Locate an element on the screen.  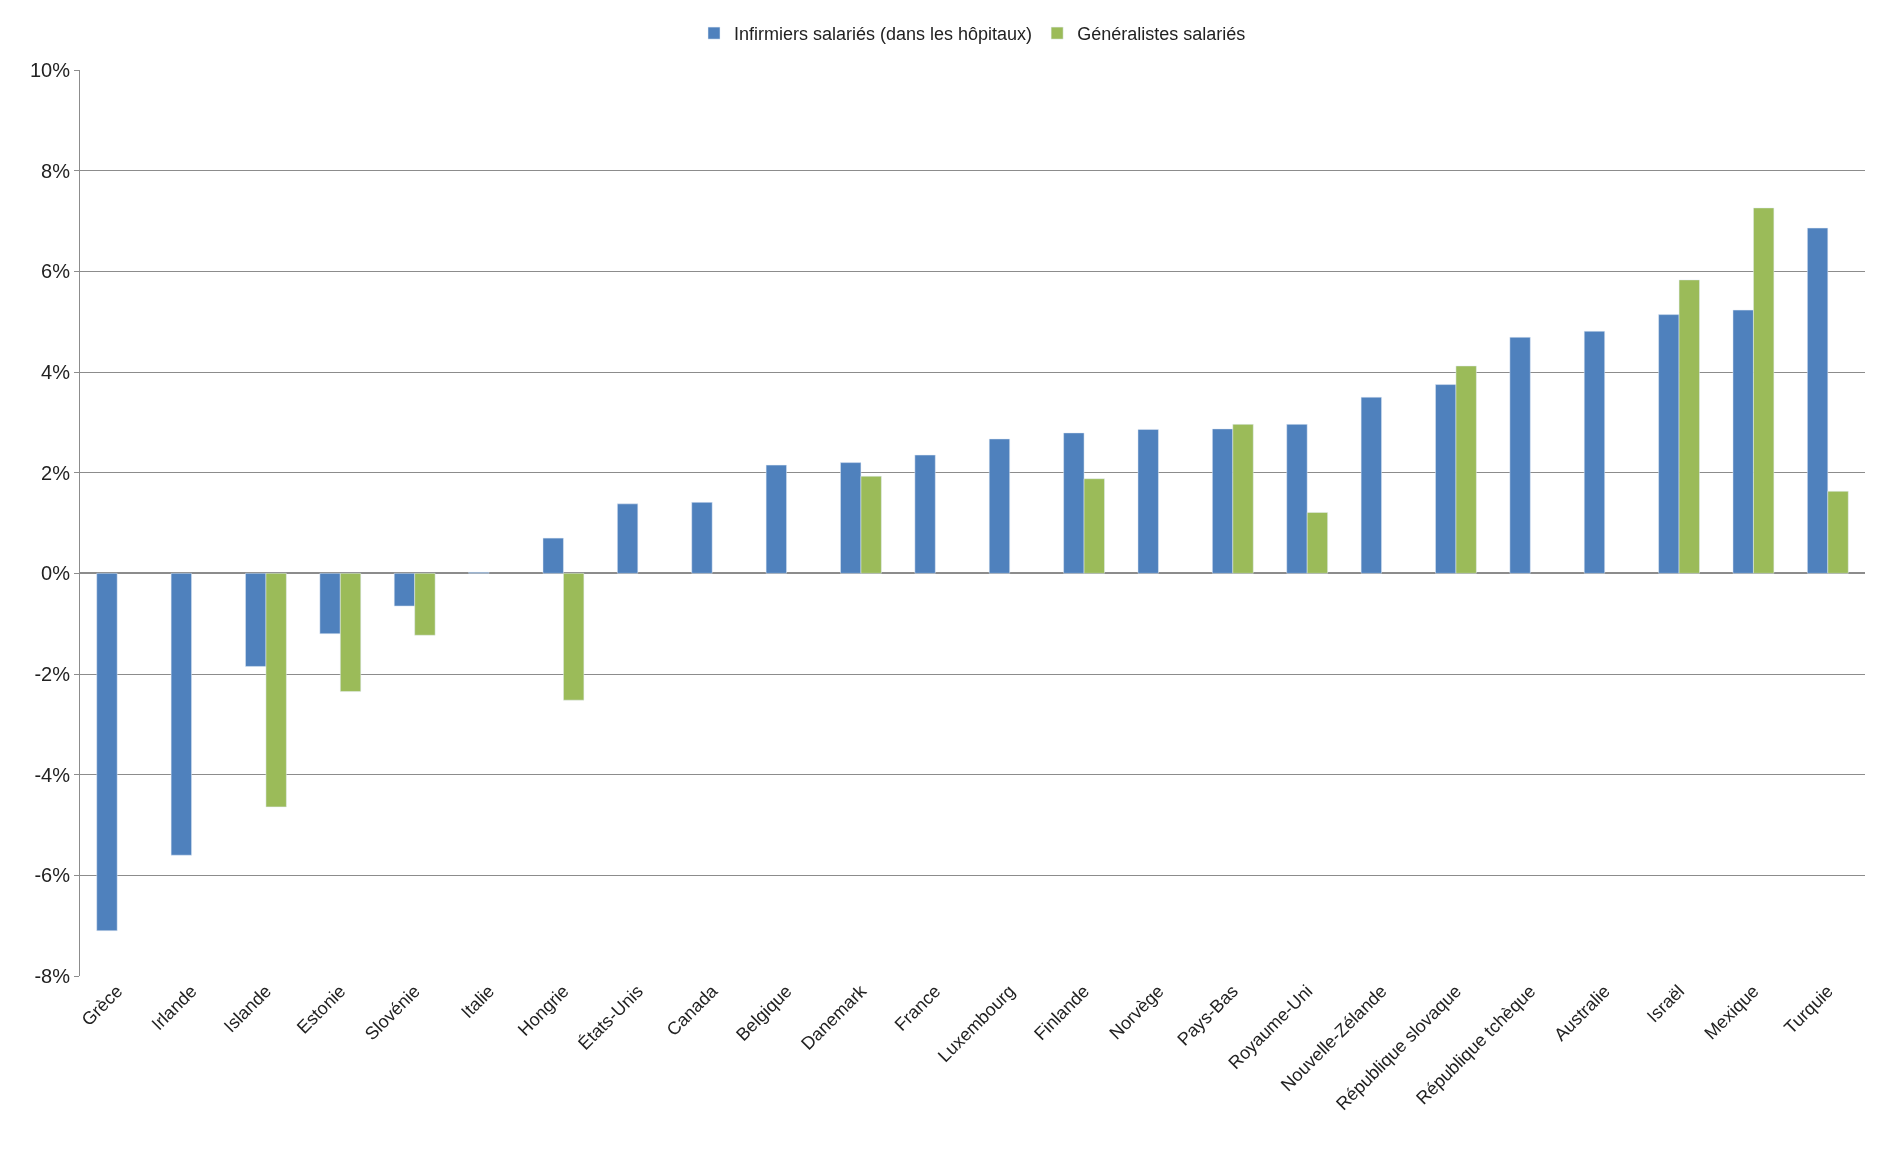
y-tick-label: 8% is located at coordinates (56, 170).